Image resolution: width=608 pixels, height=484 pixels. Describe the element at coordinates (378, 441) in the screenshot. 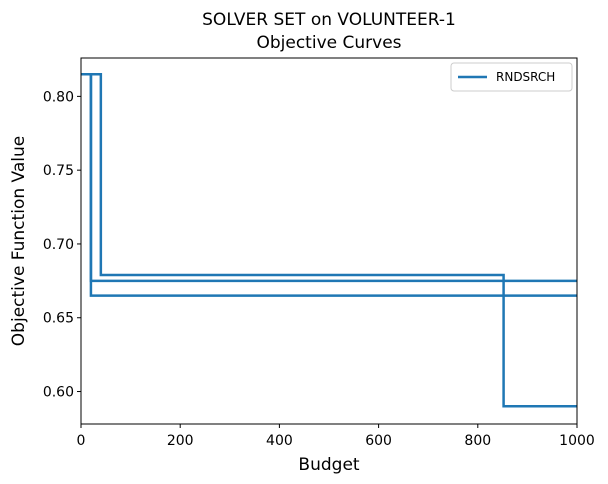

I see `x-tick-label: 600` at that location.